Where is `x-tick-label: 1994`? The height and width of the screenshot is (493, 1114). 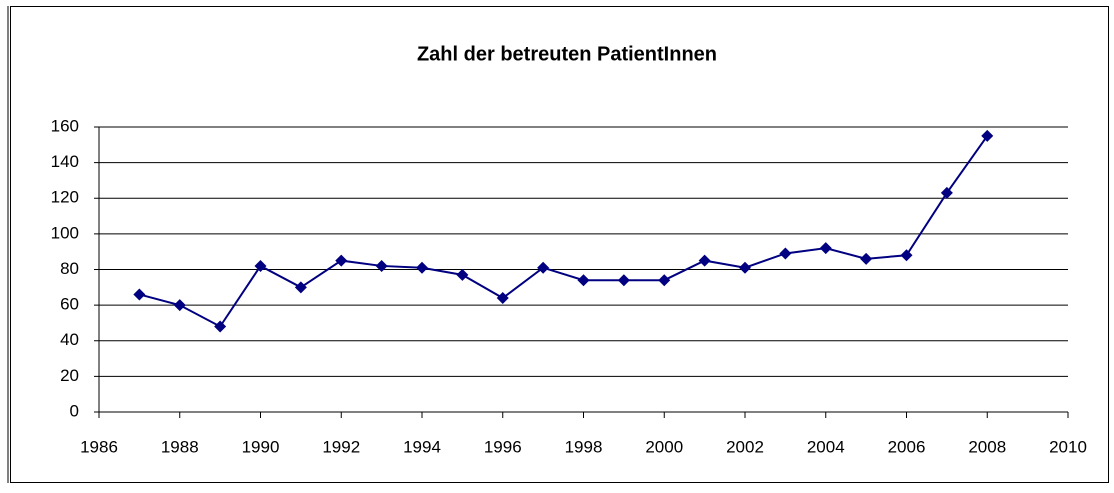 x-tick-label: 1994 is located at coordinates (422, 446).